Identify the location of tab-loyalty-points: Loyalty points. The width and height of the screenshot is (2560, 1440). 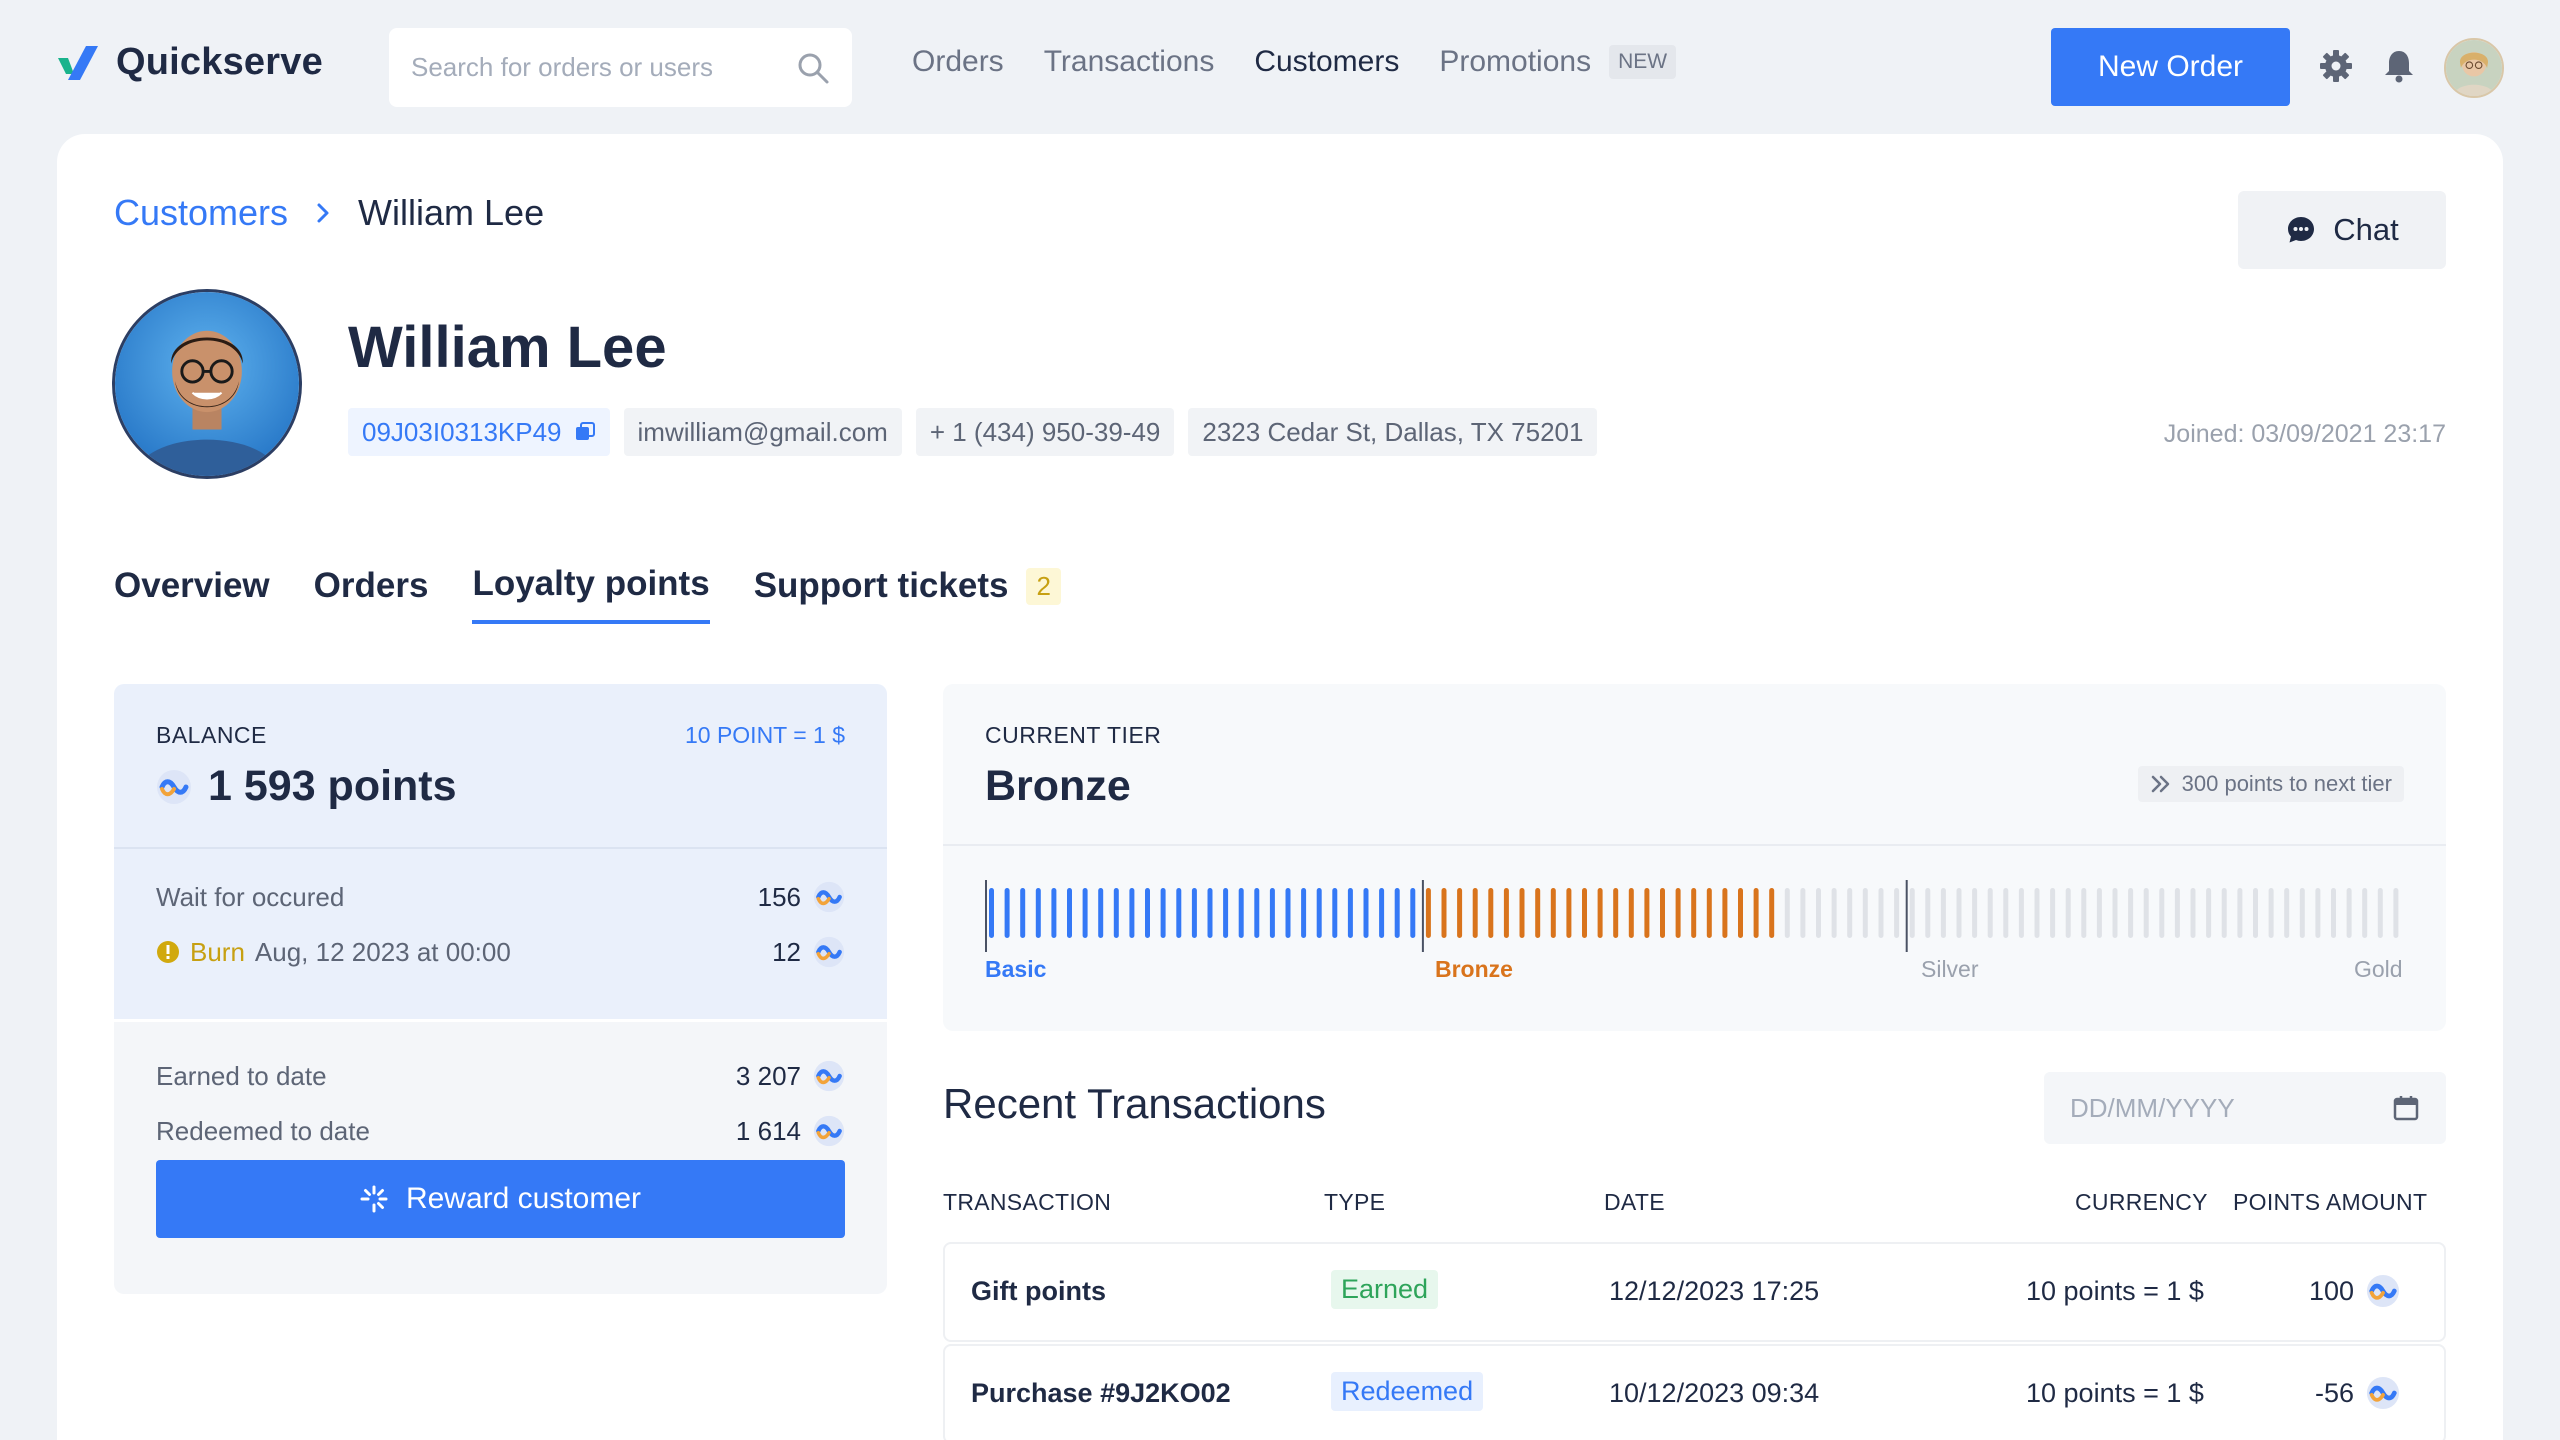
(591, 594).